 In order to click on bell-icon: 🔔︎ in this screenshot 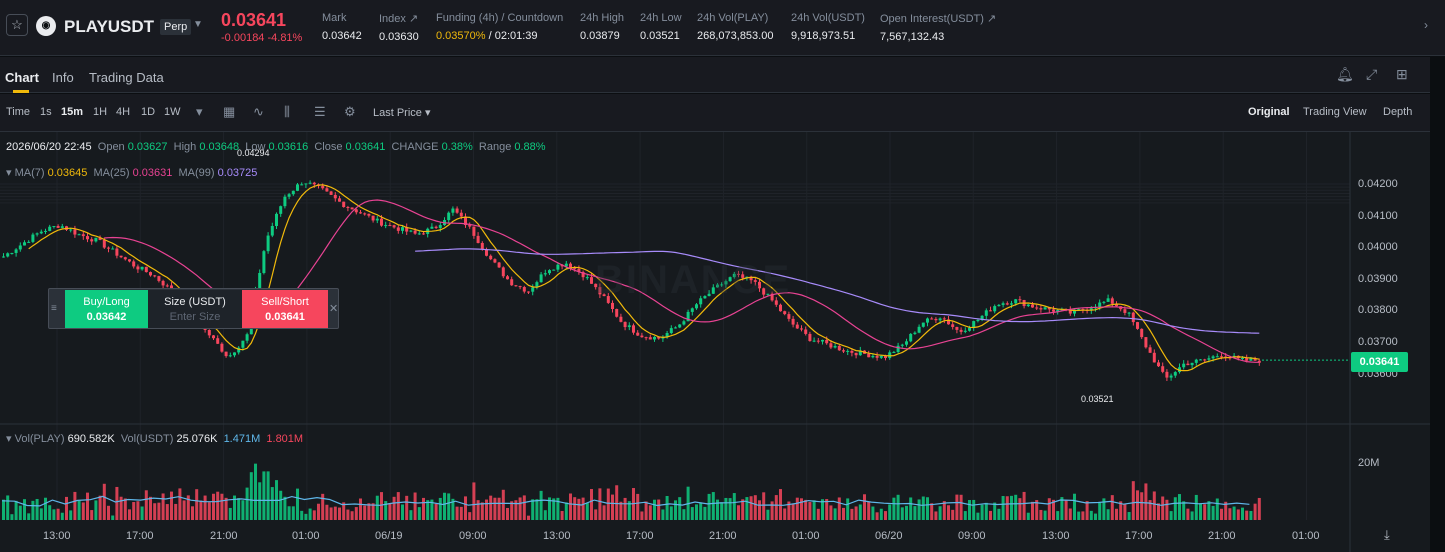, I will do `click(1345, 74)`.